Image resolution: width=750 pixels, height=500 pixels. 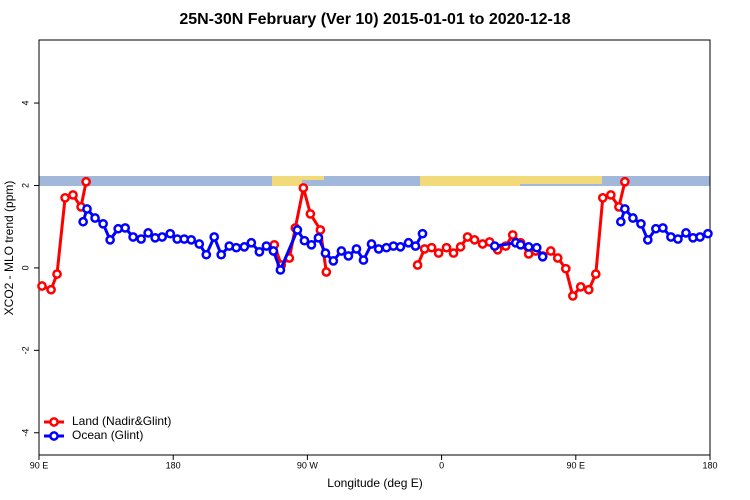 What do you see at coordinates (25, 267) in the screenshot?
I see `y-tick-label: 0` at bounding box center [25, 267].